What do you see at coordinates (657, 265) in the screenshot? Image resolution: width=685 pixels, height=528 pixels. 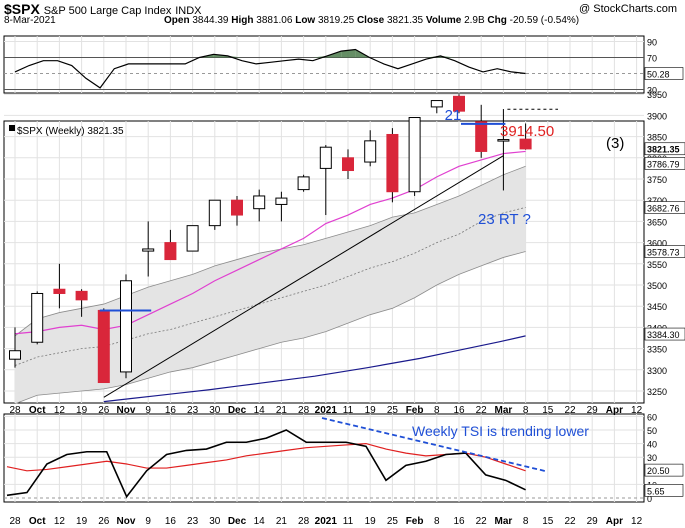 I see `price-axis-tick: 3550` at bounding box center [657, 265].